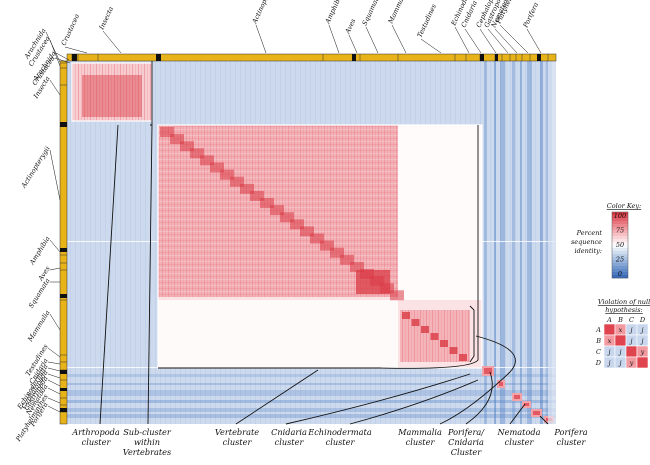 This screenshot has height=465, width=650. I want to click on corner-label-leader, so click(62, 56).